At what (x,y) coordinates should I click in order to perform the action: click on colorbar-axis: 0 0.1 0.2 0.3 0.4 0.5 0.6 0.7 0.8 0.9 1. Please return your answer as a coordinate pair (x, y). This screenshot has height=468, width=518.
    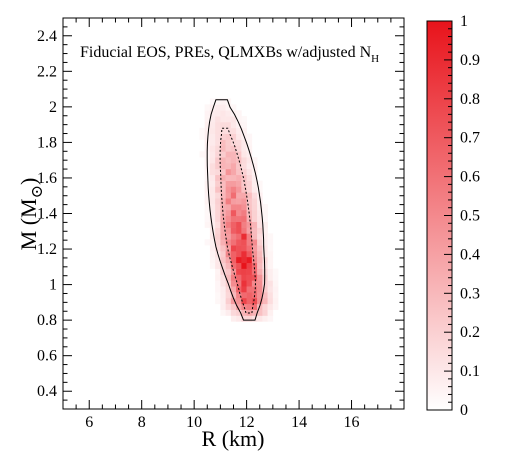
    Looking at the image, I should click on (462, 216).